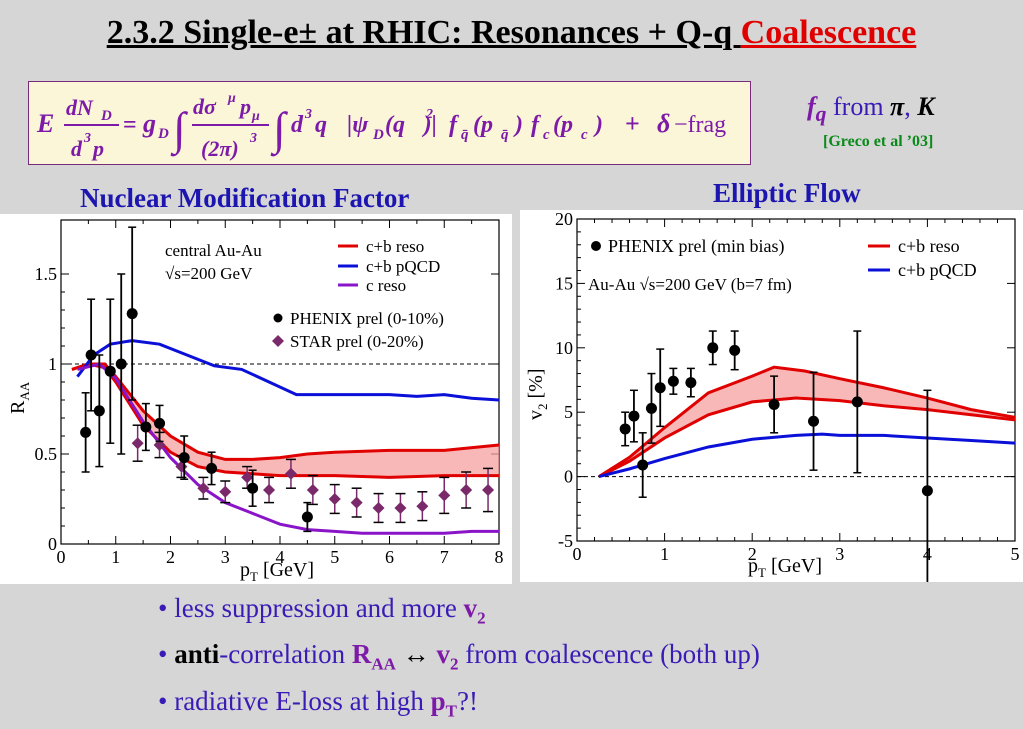 This screenshot has height=729, width=1023. I want to click on f-g-sub: D, so click(163, 134).